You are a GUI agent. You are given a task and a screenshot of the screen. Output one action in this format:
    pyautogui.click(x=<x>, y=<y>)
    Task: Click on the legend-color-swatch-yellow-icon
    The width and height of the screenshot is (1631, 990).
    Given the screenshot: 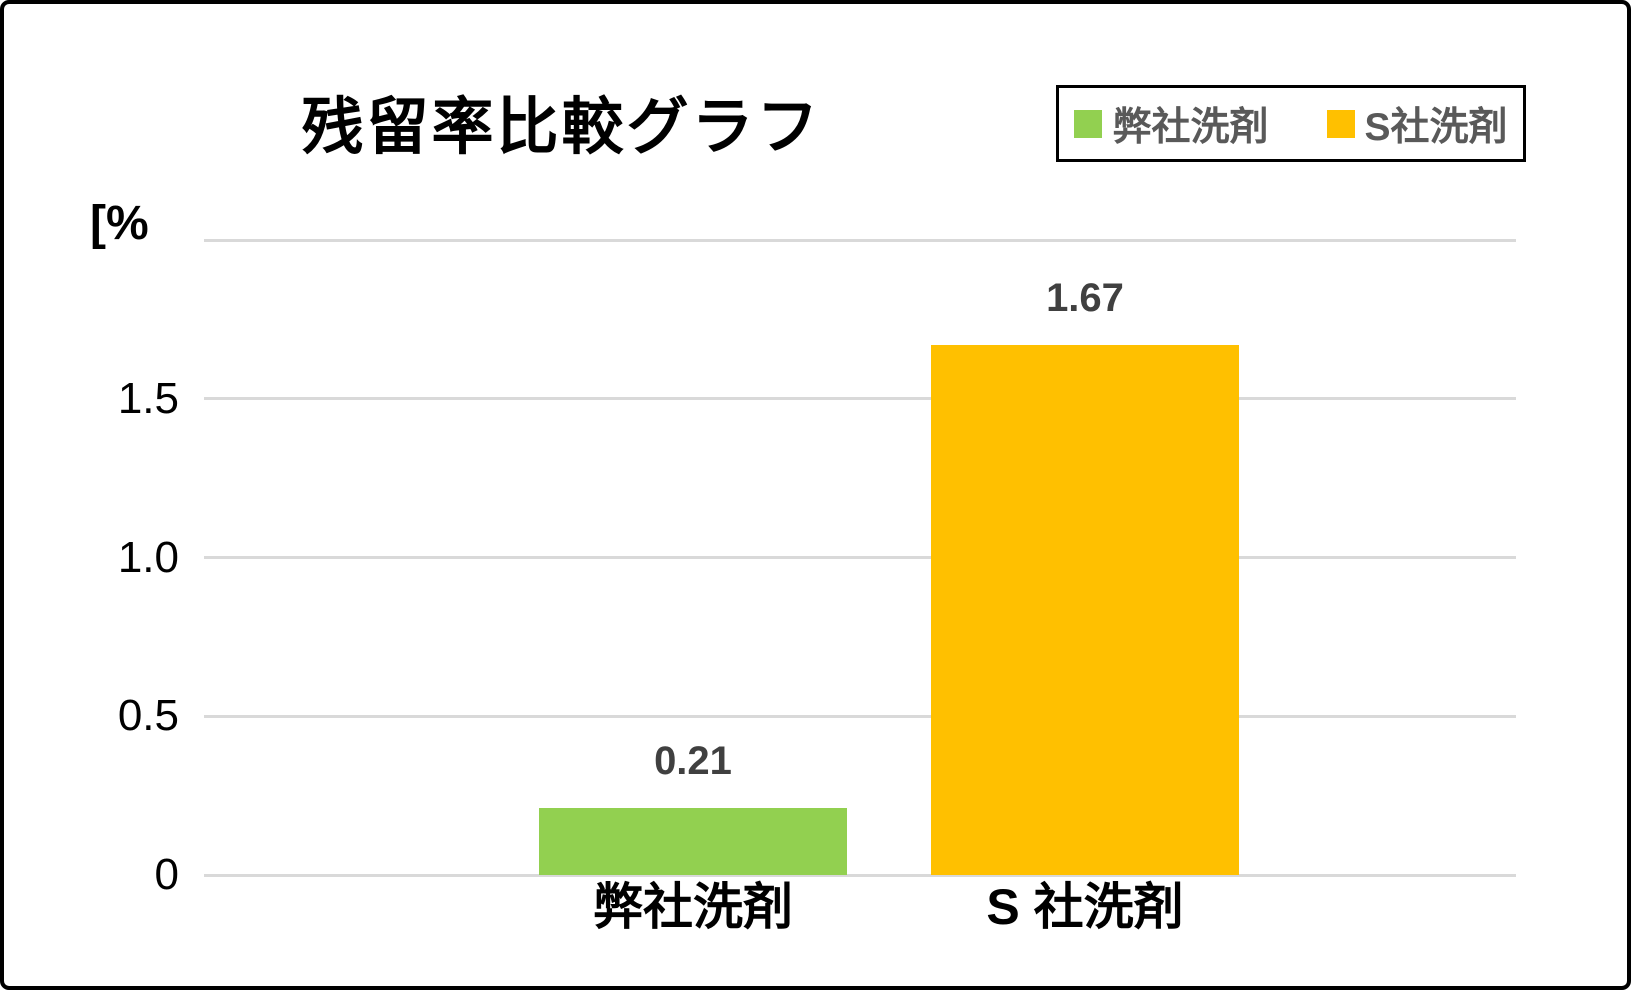 What is the action you would take?
    pyautogui.click(x=1340, y=123)
    